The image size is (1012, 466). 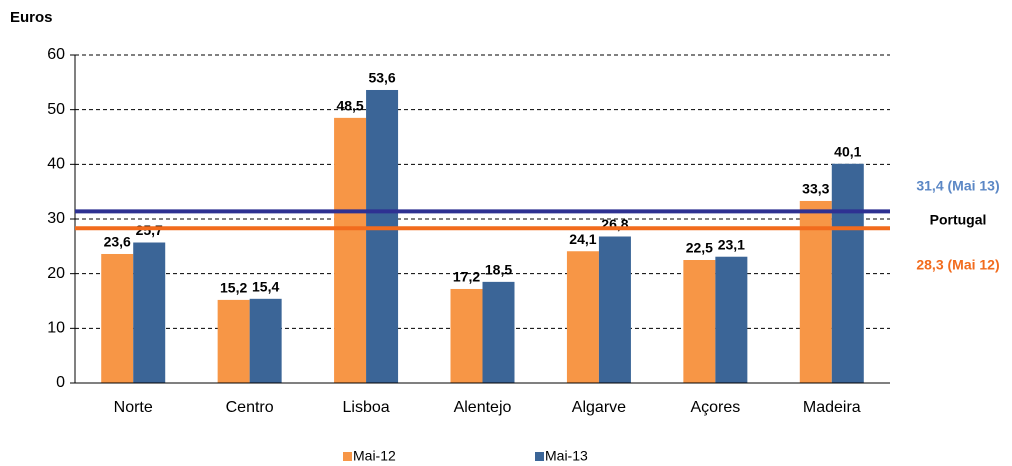 What do you see at coordinates (349, 106) in the screenshot?
I see `value-label: 48,5` at bounding box center [349, 106].